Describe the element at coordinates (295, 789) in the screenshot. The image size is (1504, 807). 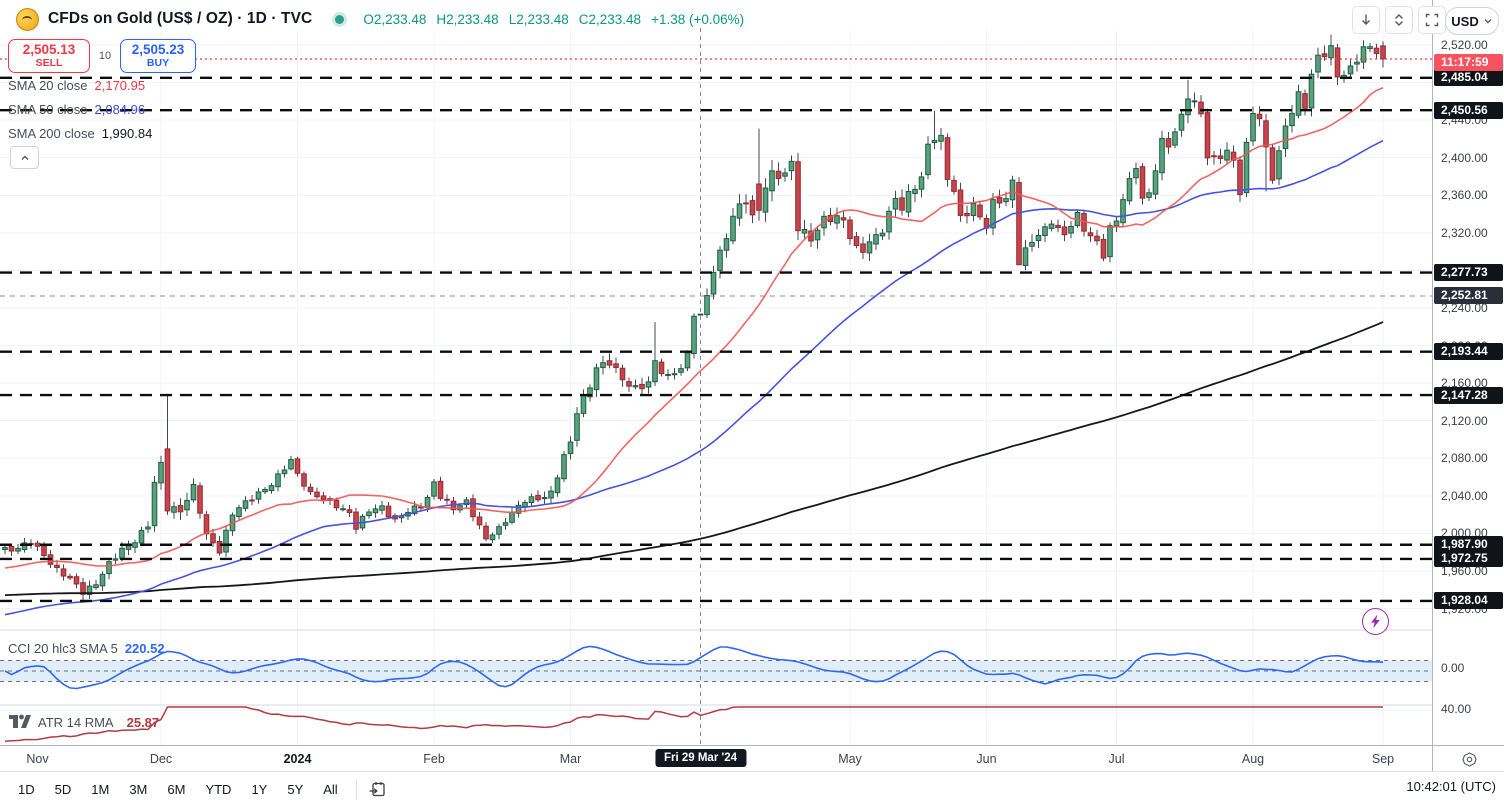
I see `range-5y-button: 5Y` at that location.